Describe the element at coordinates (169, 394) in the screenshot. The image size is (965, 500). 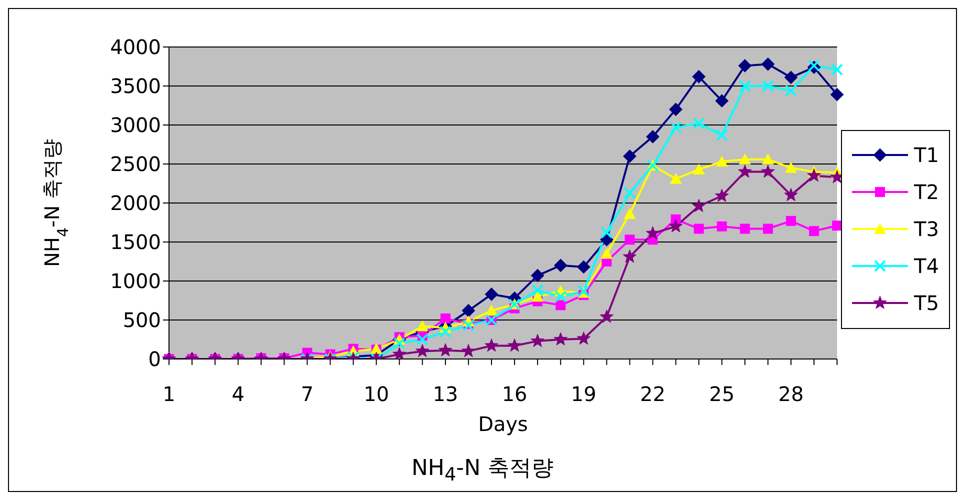
I see `x-tick-label: 1` at that location.